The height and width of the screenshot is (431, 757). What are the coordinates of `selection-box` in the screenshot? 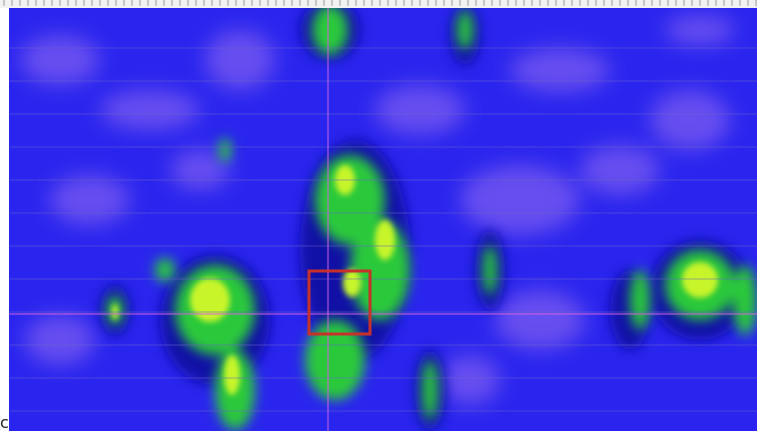 It's located at (339, 302).